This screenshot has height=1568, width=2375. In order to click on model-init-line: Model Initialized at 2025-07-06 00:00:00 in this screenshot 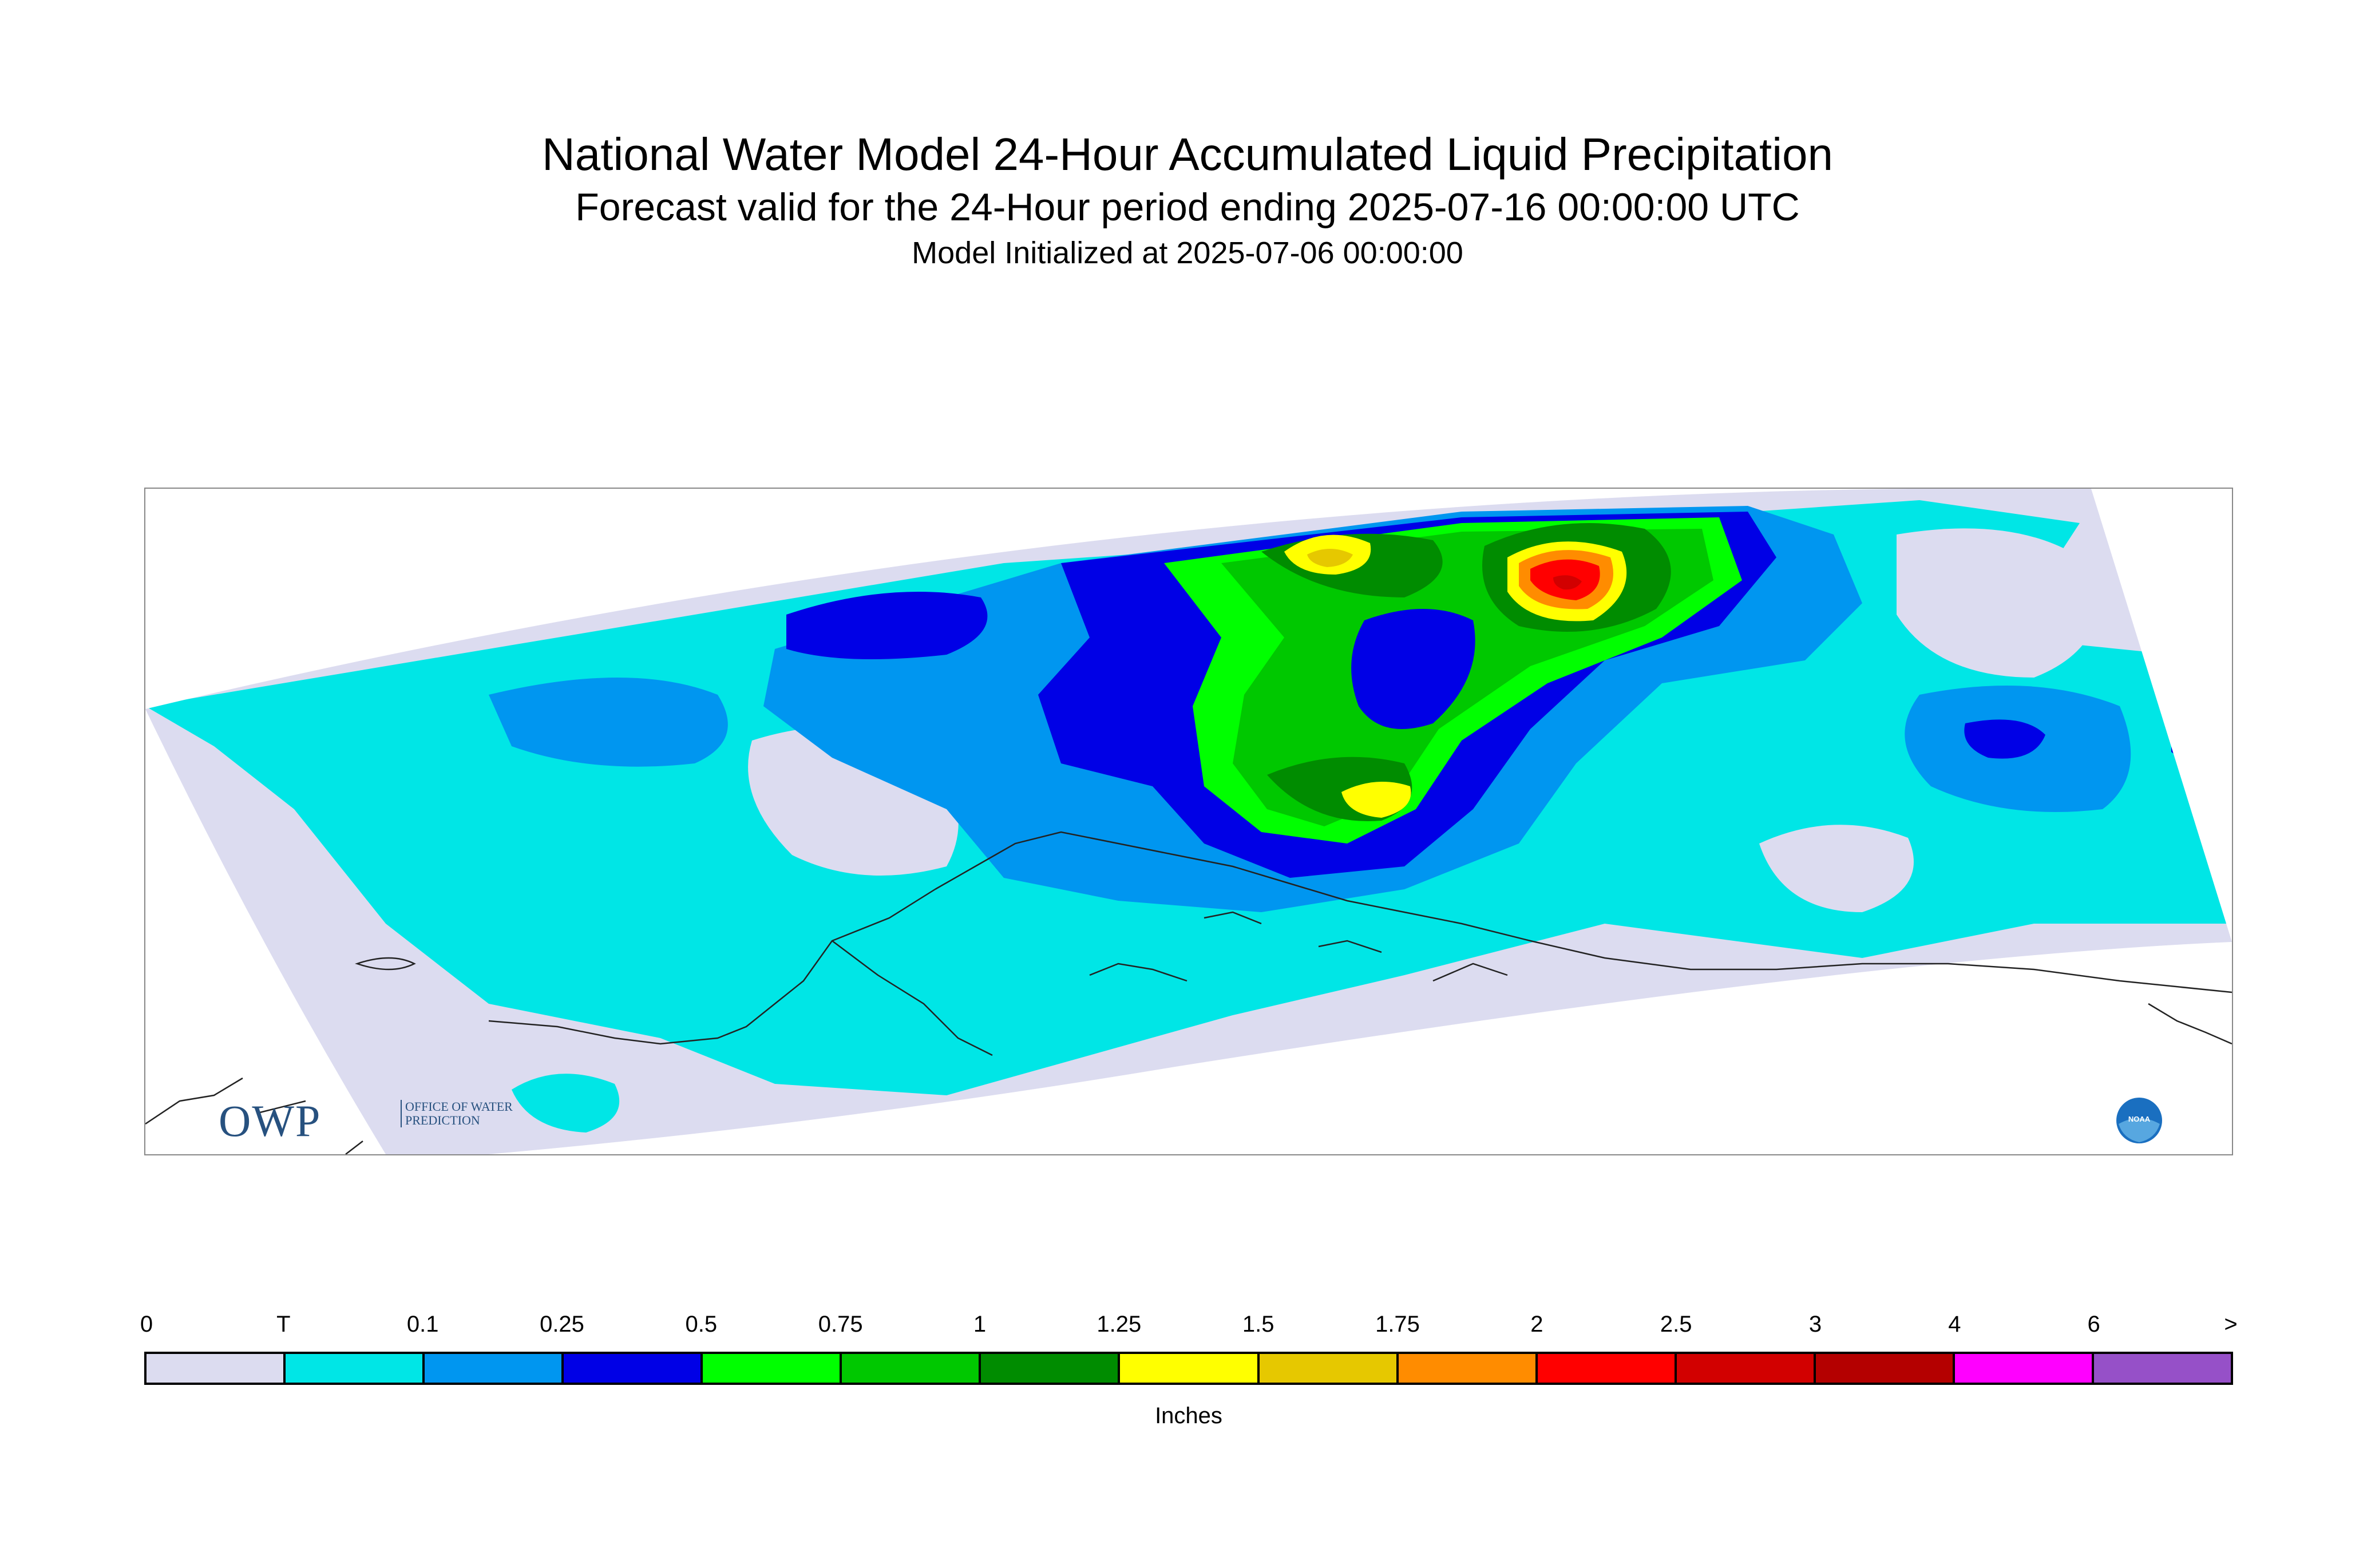, I will do `click(1187, 253)`.